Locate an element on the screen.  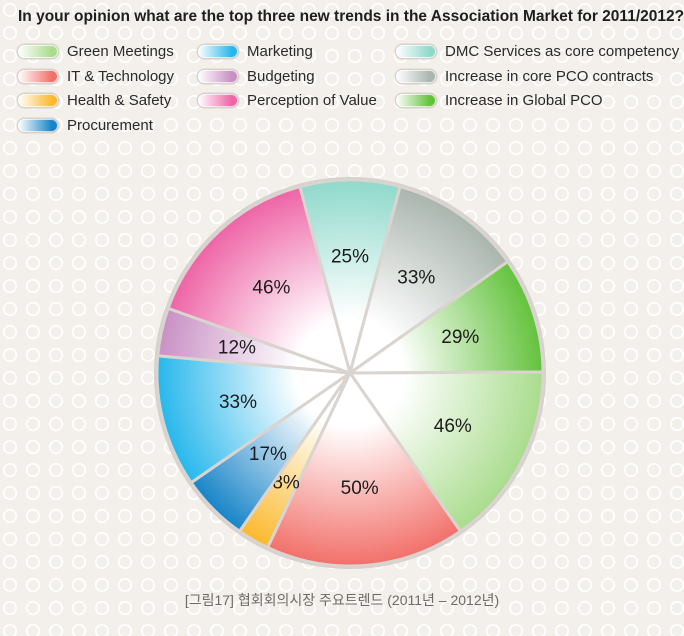
legend-item-budgeting: Budgeting is located at coordinates (256, 76).